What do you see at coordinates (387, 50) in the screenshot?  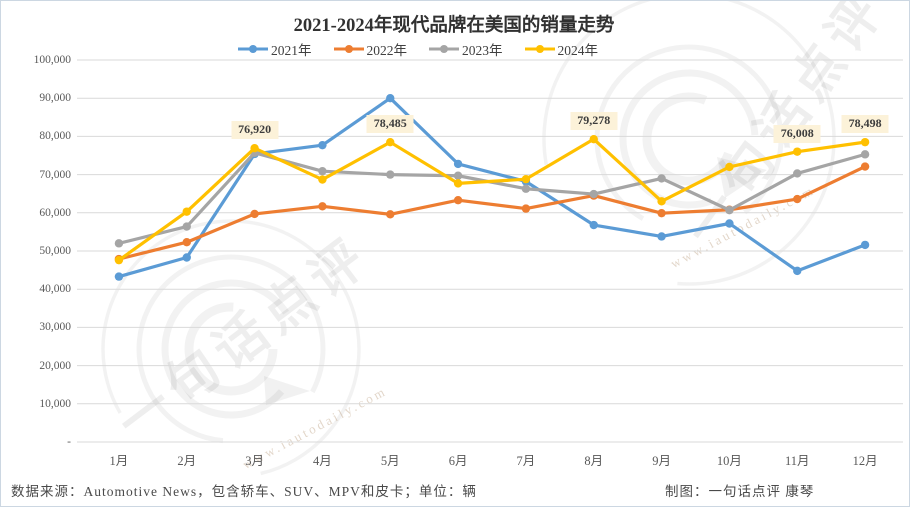 I see `legend-label: 2022年` at bounding box center [387, 50].